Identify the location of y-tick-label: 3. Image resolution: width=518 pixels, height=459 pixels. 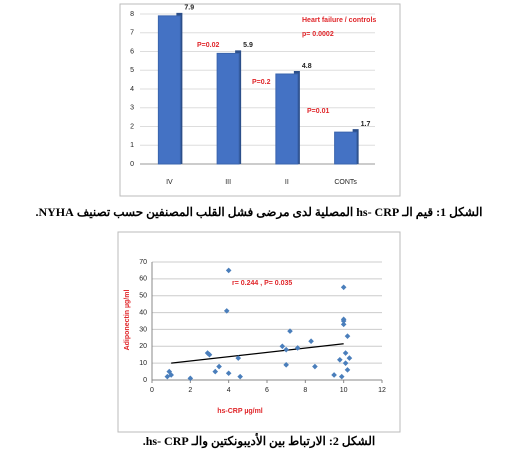
(132, 108).